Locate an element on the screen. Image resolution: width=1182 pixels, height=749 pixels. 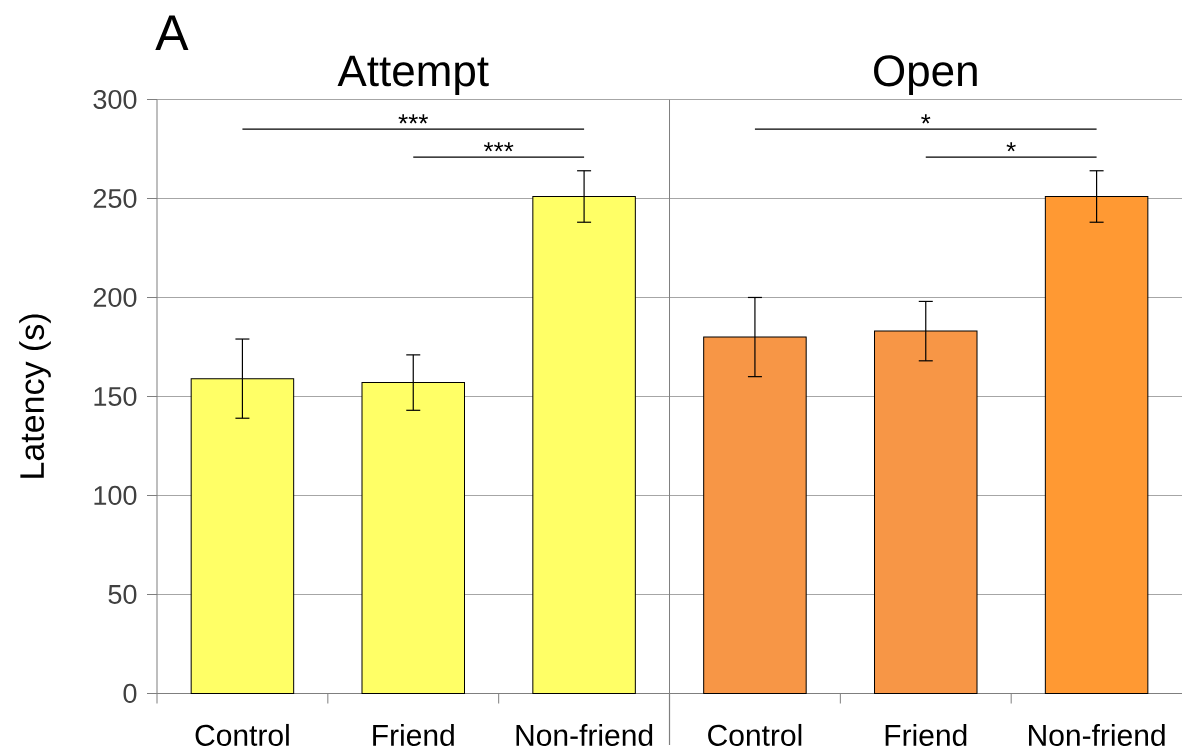
y-axis-title: Latency (s) is located at coordinates (35, 396).